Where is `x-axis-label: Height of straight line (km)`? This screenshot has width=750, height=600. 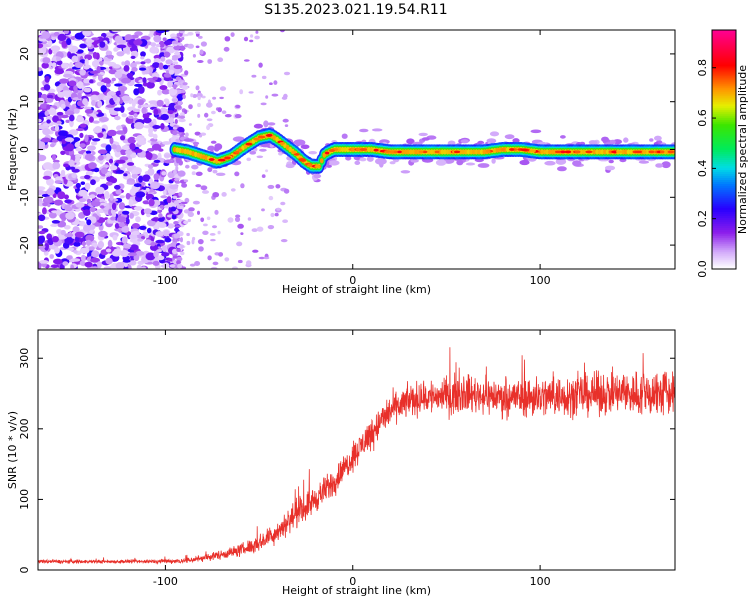
x-axis-label: Height of straight line (km) is located at coordinates (356, 289).